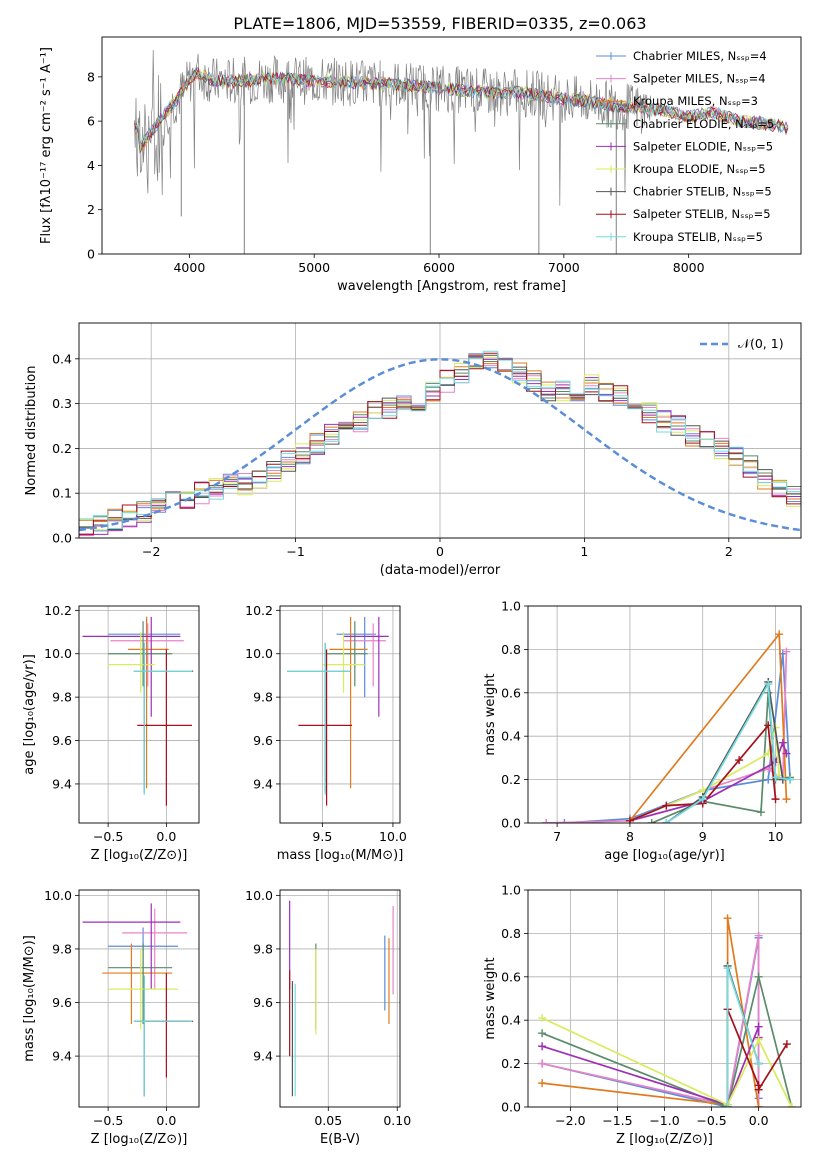 This screenshot has width=819, height=1170. I want to click on ticks: 7 8 9 10 0.0 0.2 0.4 0.6 0.8 1.0, so click(642, 722).